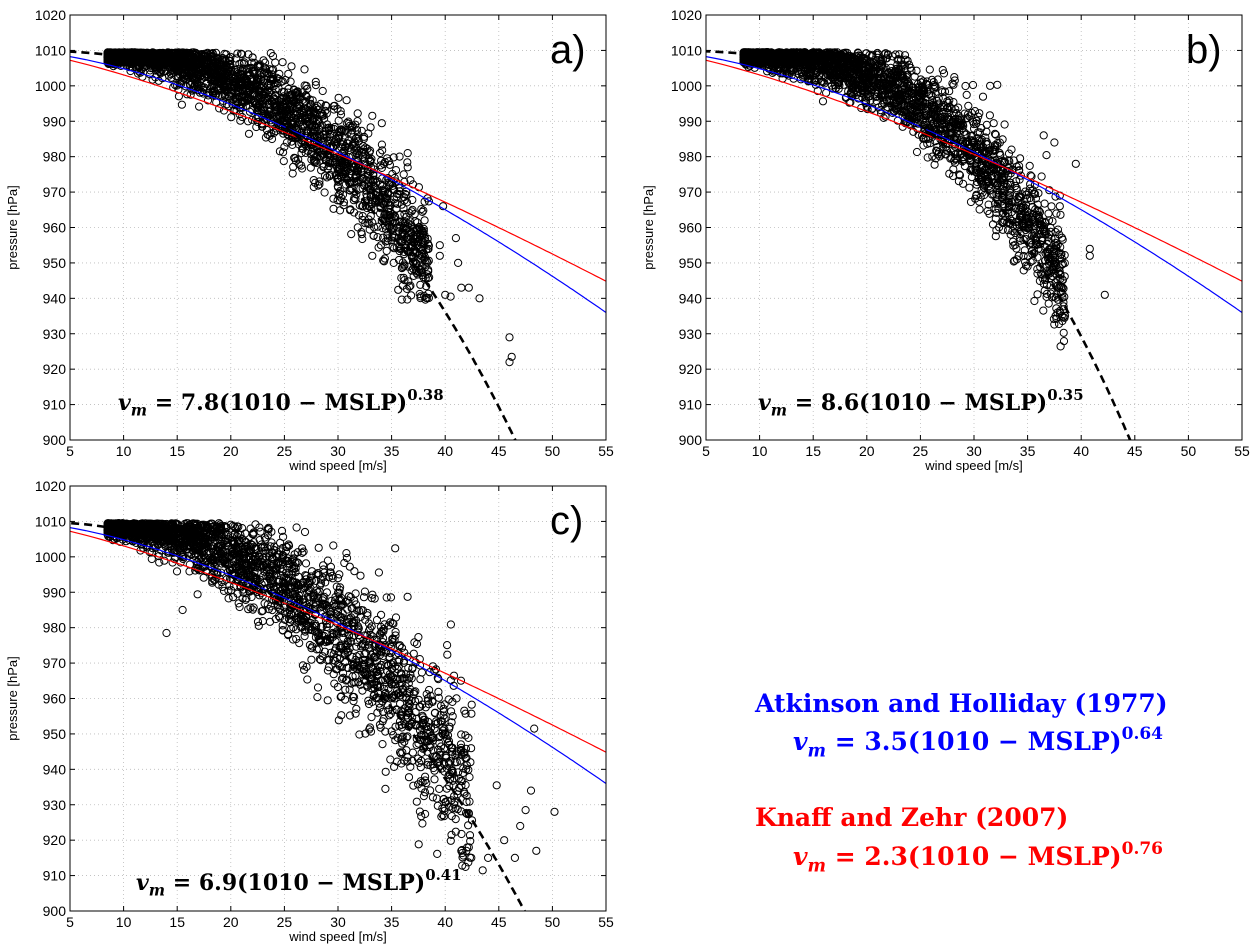  I want to click on y-axis-label: pressure [hPa], so click(12, 227).